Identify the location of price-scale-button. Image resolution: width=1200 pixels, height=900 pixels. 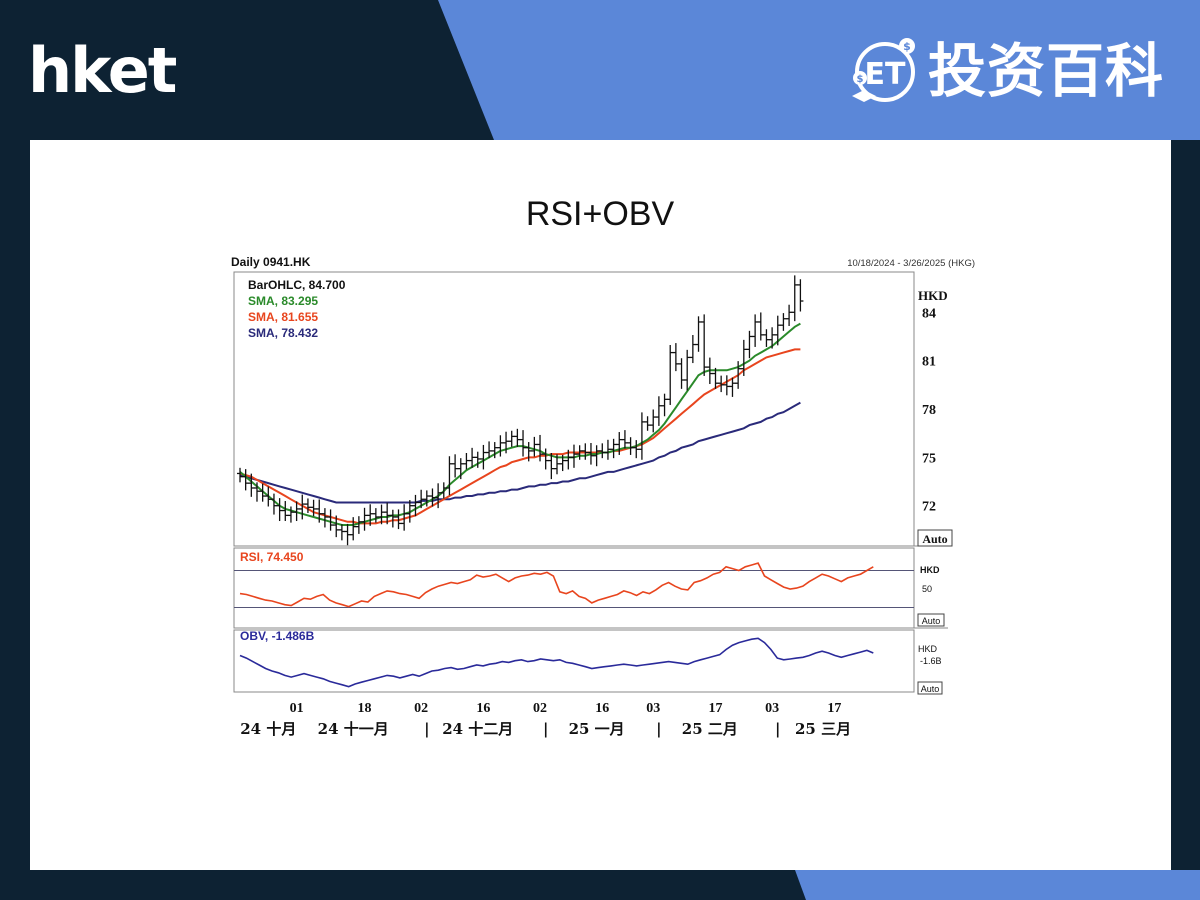
(935, 538).